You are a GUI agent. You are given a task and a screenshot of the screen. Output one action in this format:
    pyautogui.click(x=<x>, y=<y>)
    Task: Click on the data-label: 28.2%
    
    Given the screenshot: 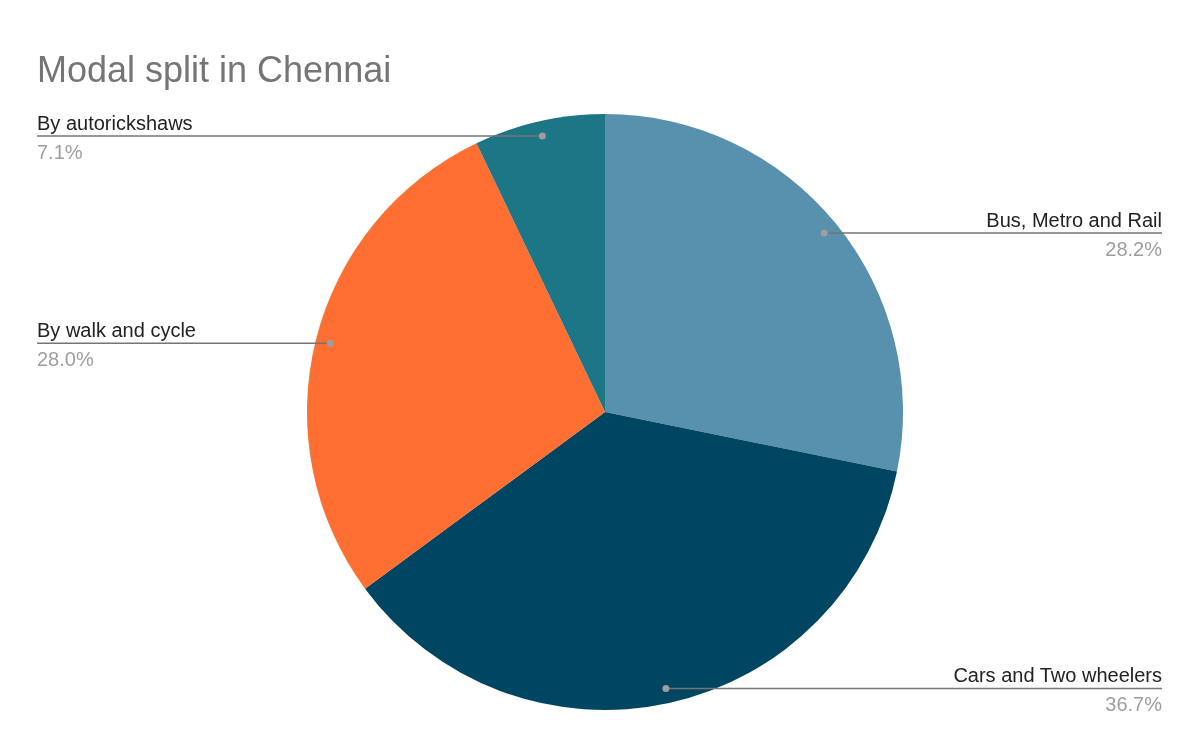 What is the action you would take?
    pyautogui.click(x=1134, y=248)
    